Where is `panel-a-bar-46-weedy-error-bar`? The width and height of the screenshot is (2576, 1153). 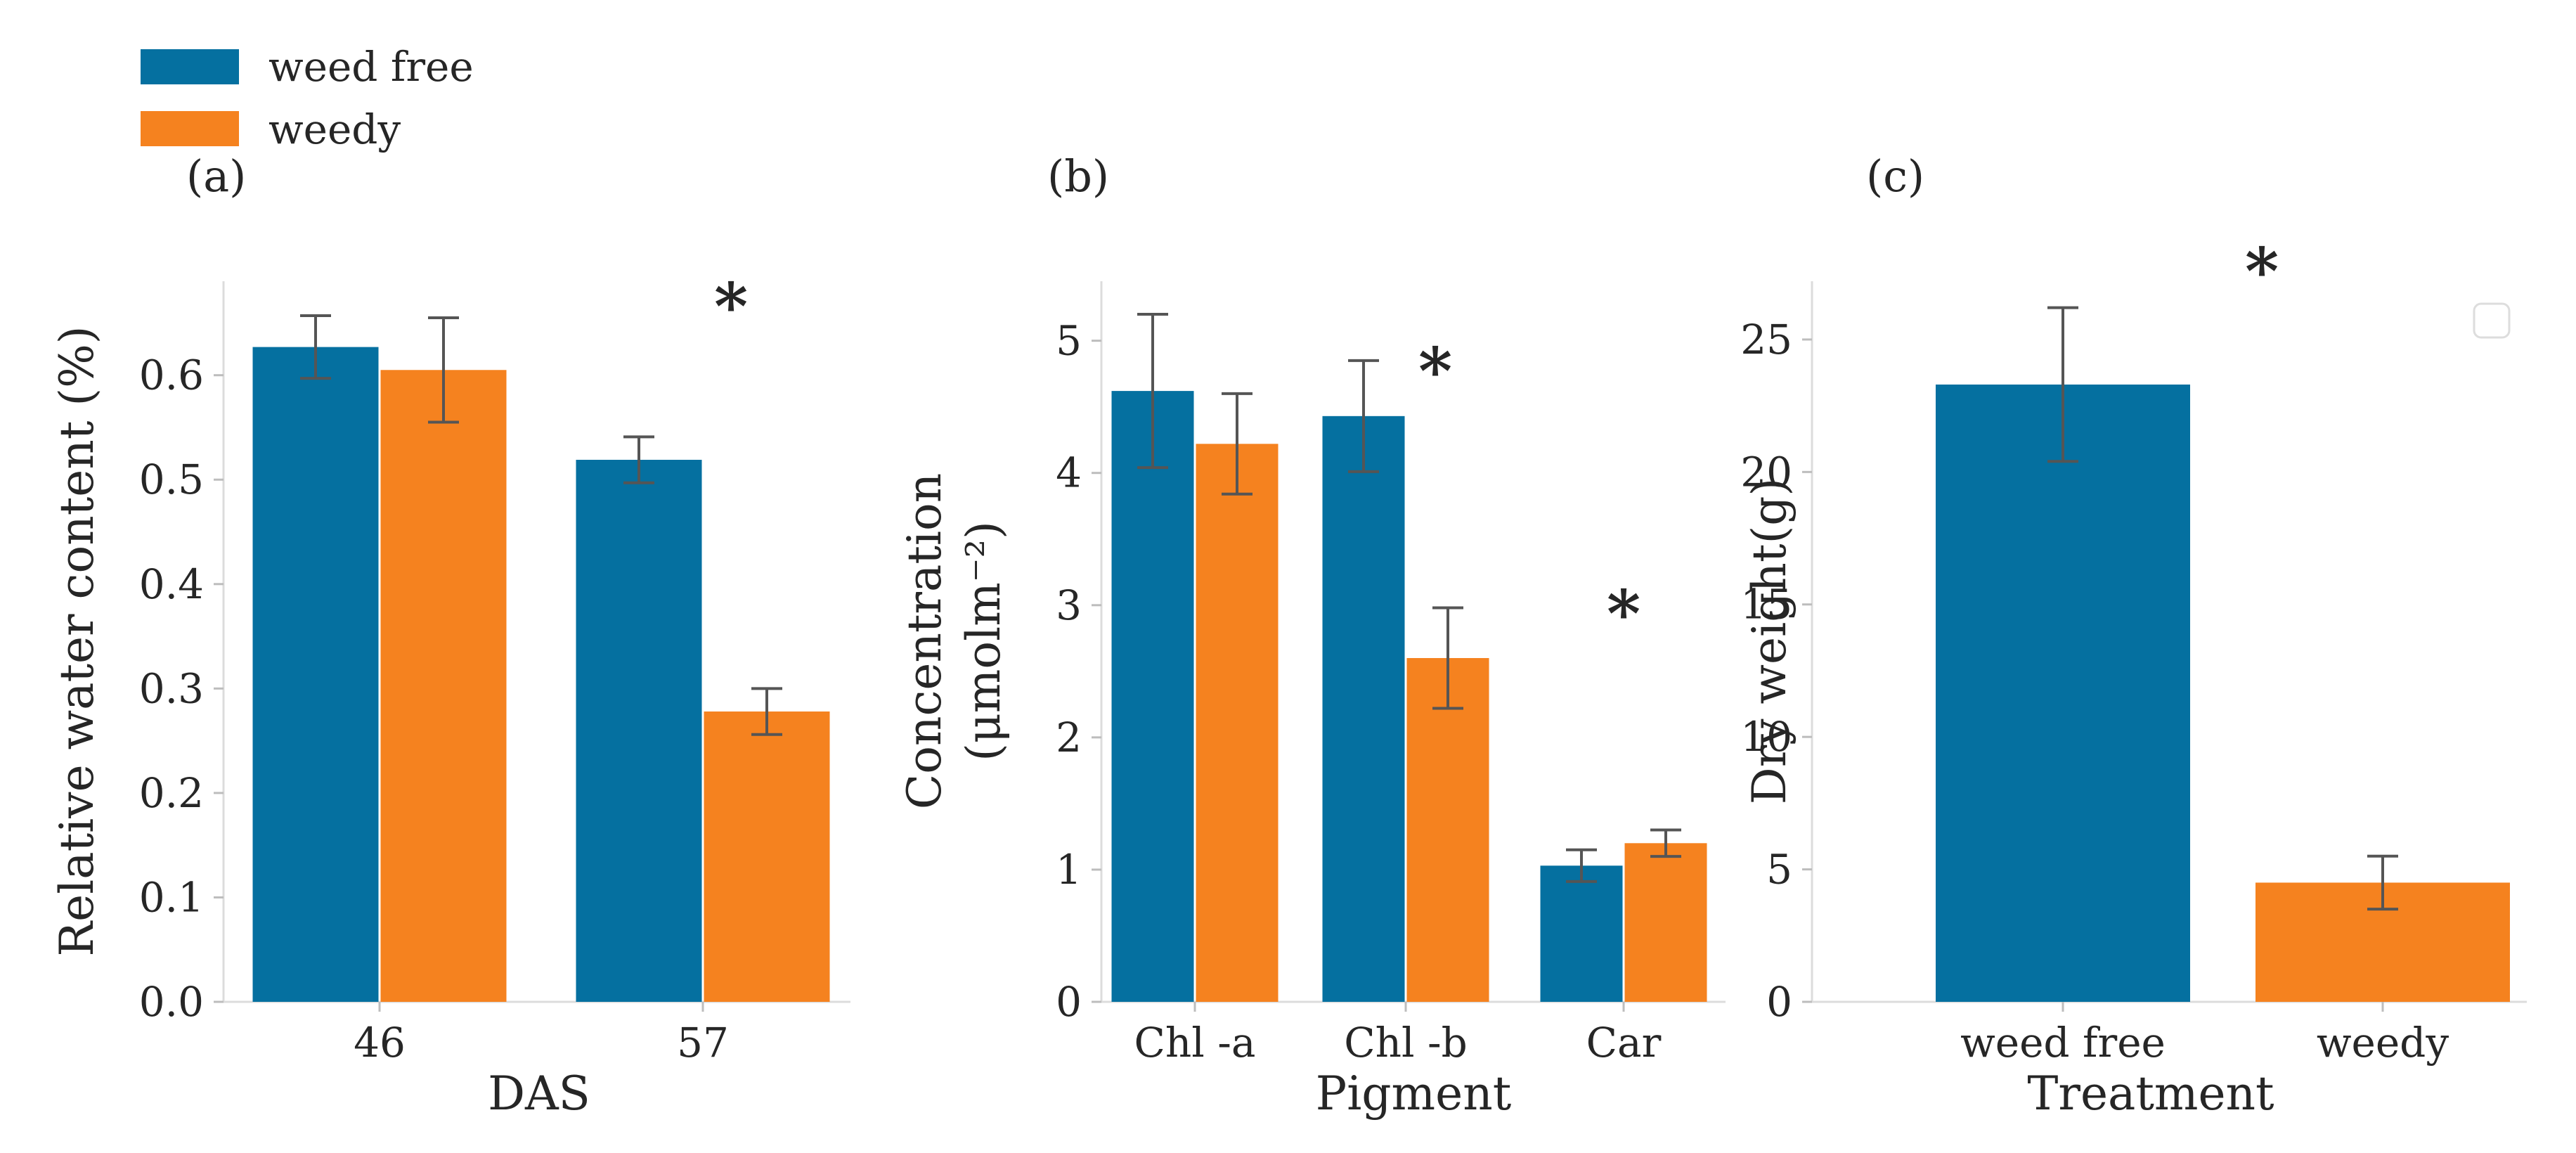 panel-a-bar-46-weedy-error-bar is located at coordinates (444, 370).